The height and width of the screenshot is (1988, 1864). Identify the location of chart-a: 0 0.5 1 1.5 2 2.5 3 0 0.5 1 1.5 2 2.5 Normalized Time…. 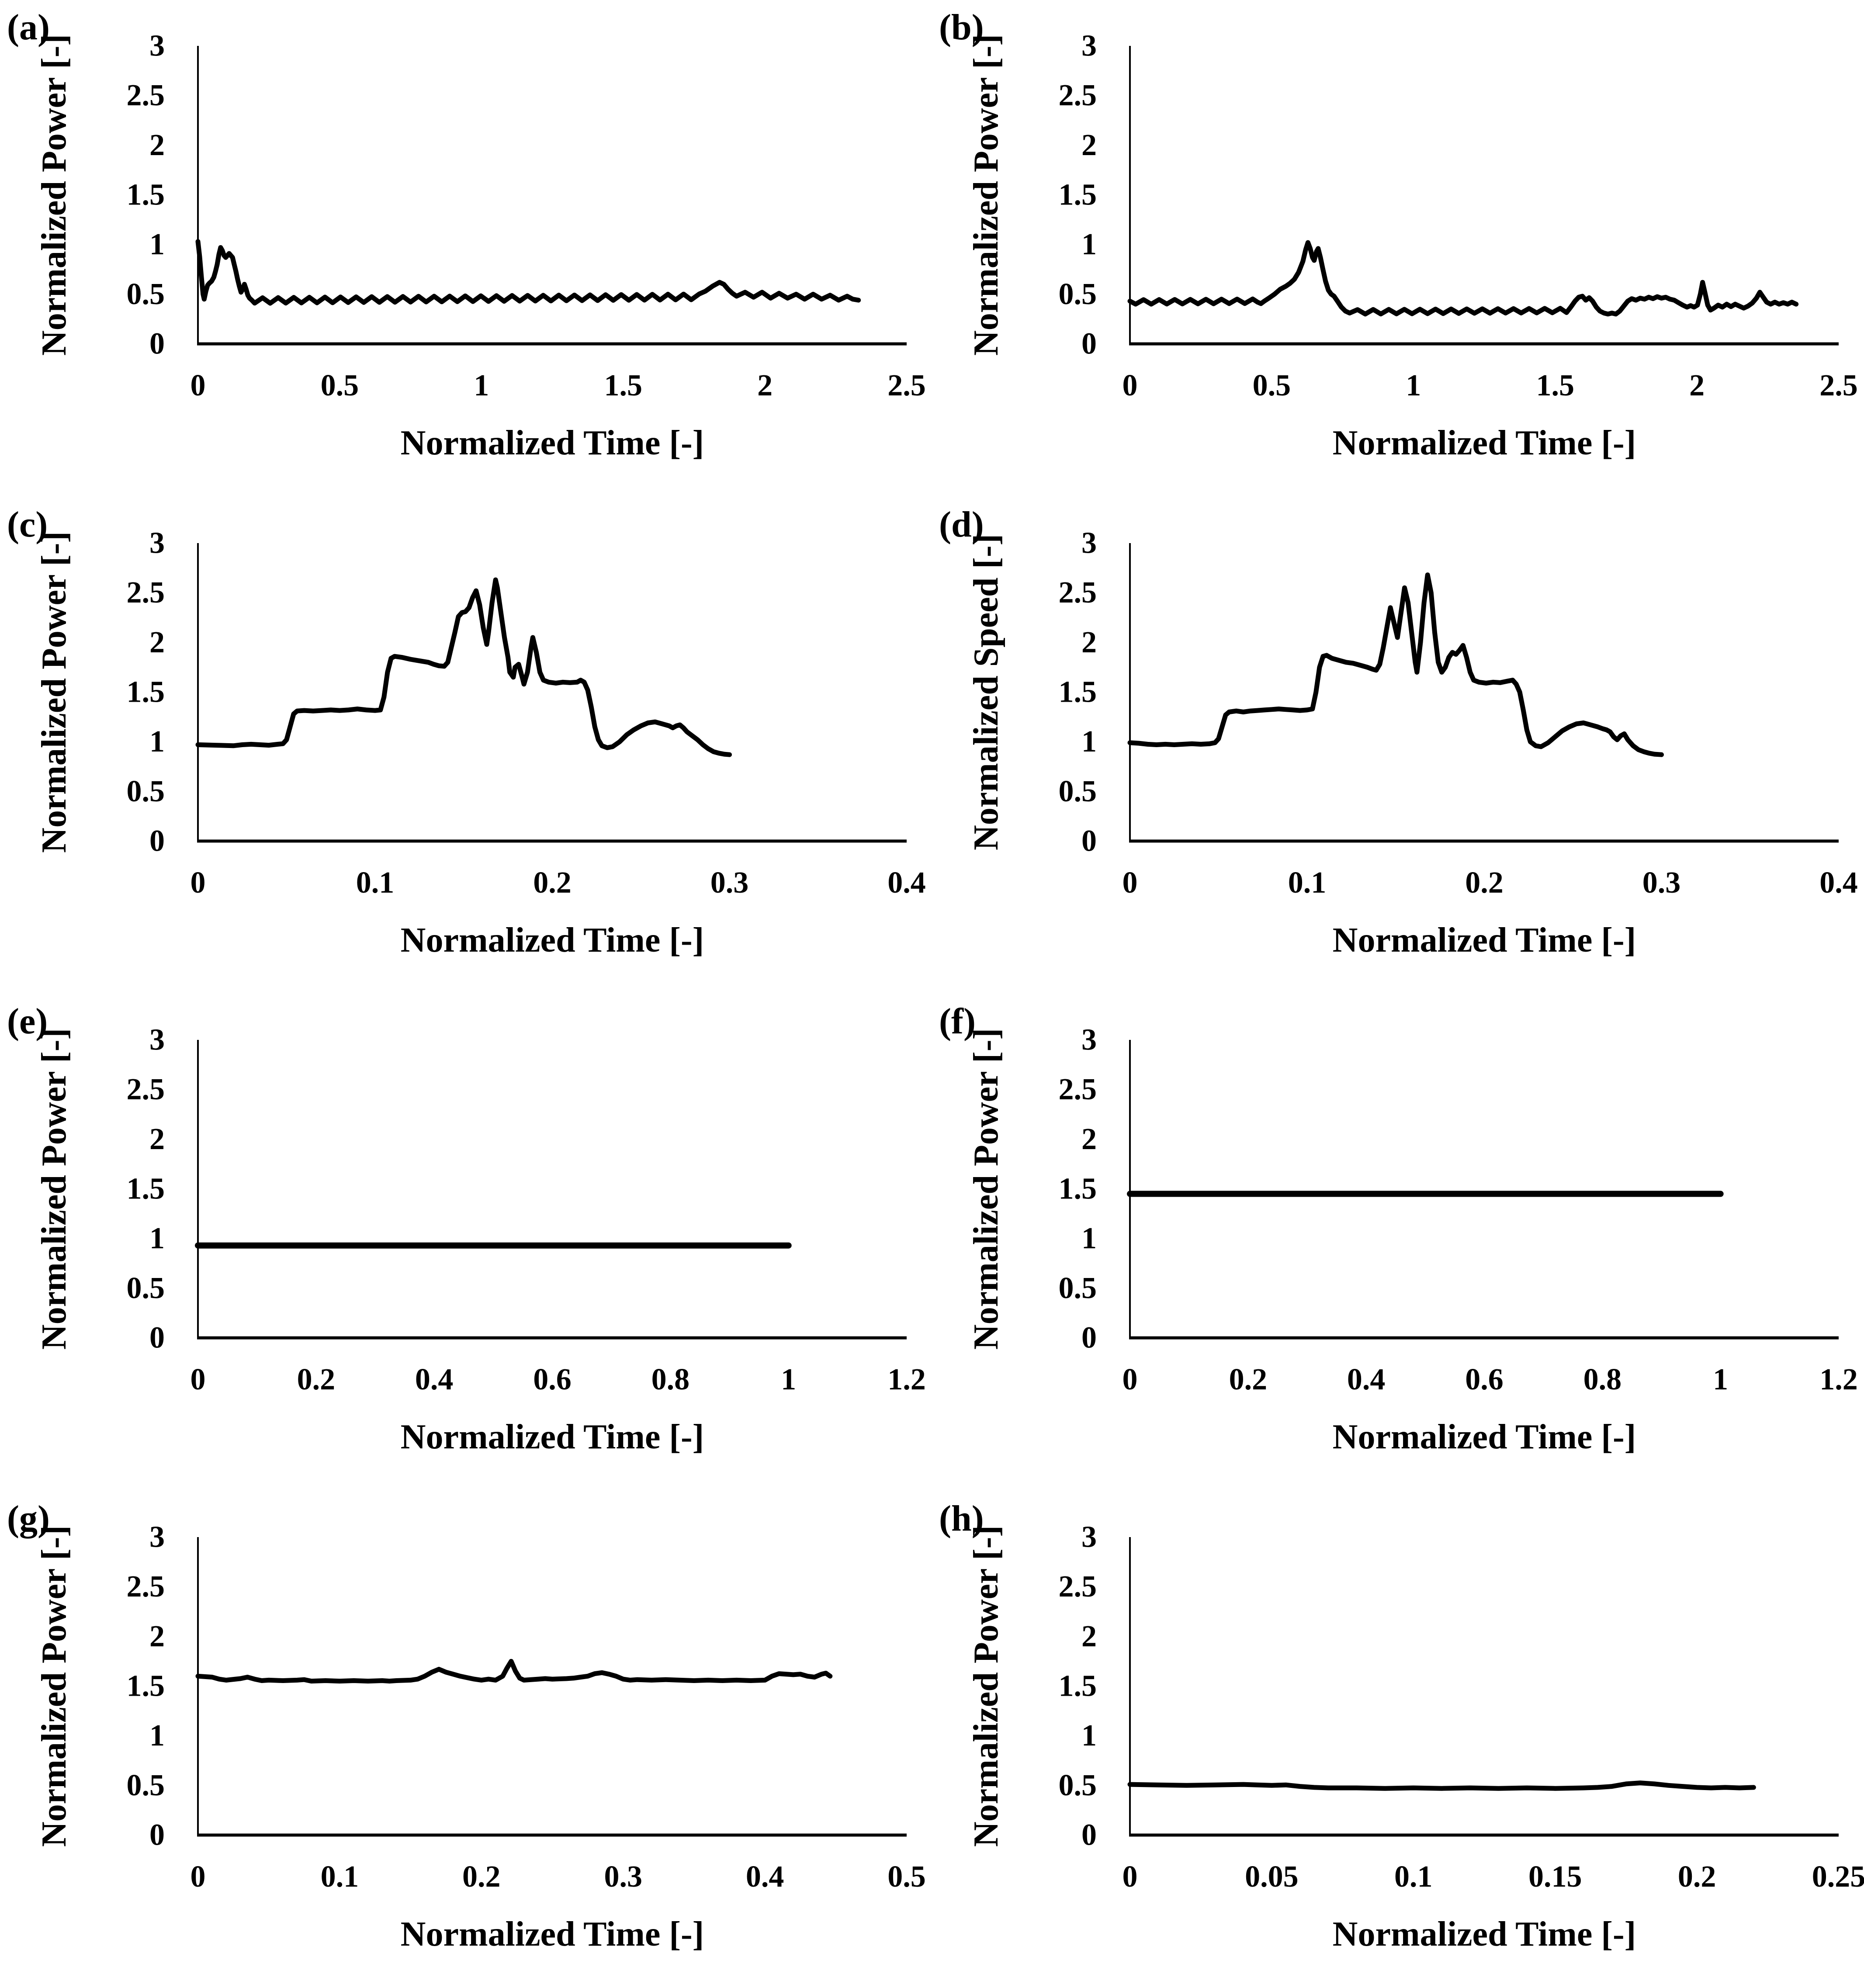
(466, 234).